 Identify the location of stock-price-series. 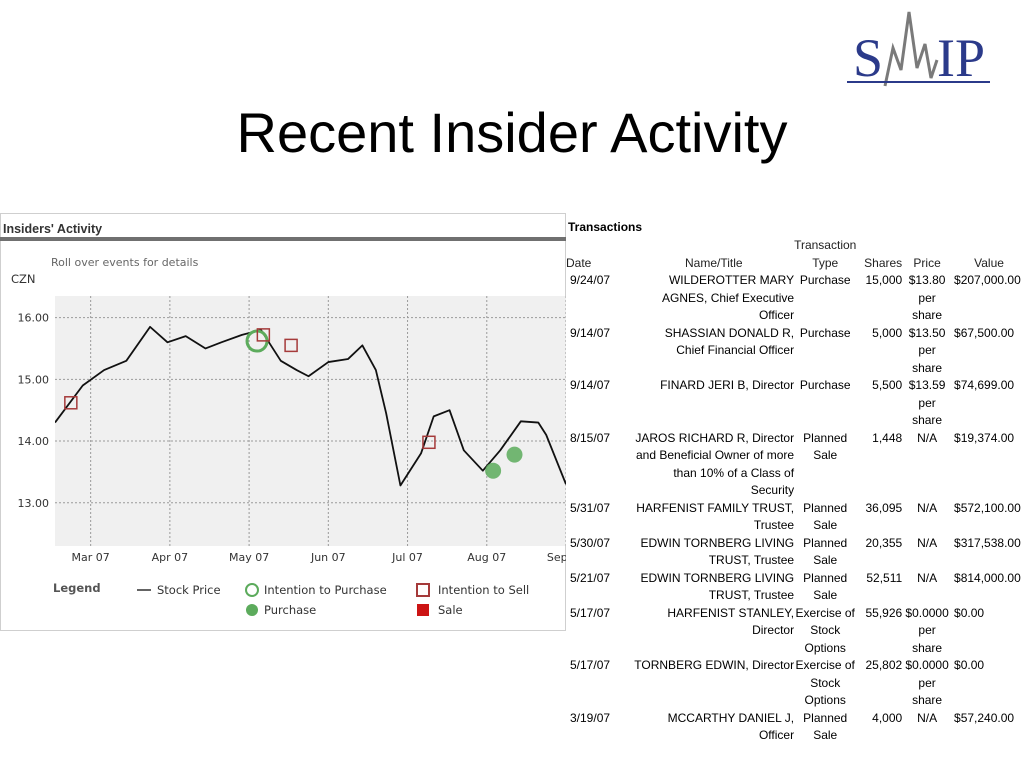
(310, 406).